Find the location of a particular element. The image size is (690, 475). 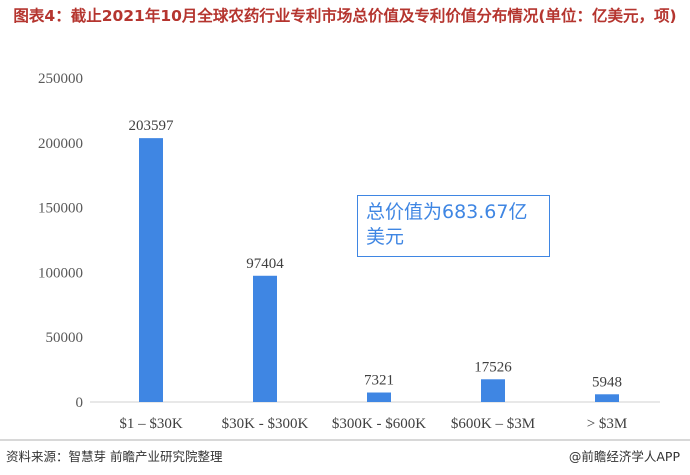

y-tick-label: 0 is located at coordinates (80, 403).